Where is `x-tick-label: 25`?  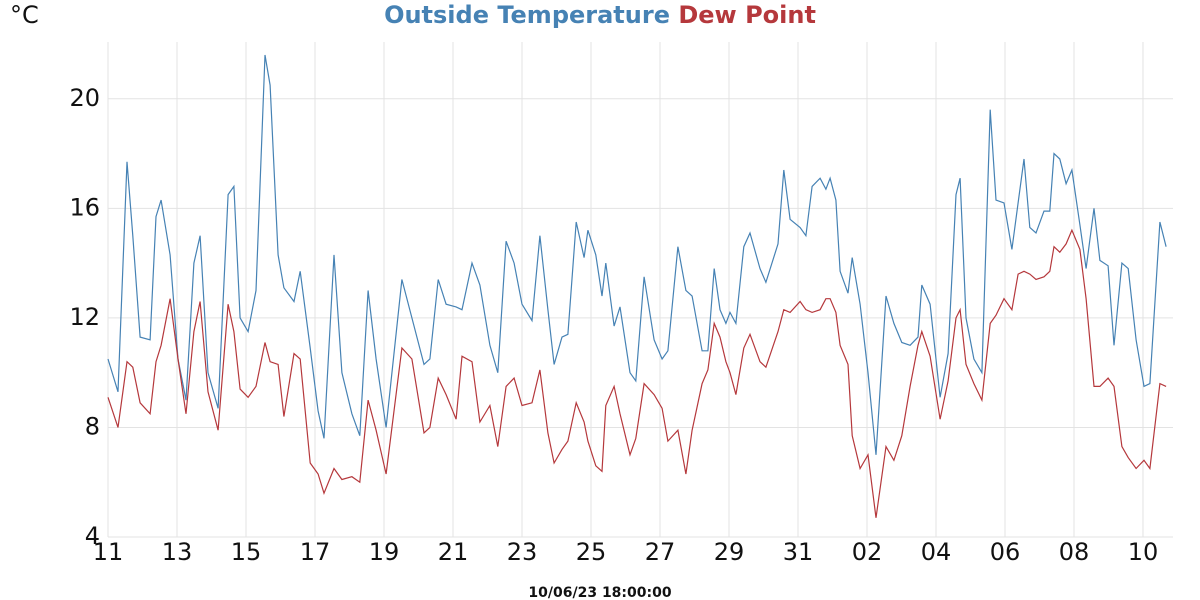
x-tick-label: 25 is located at coordinates (591, 552).